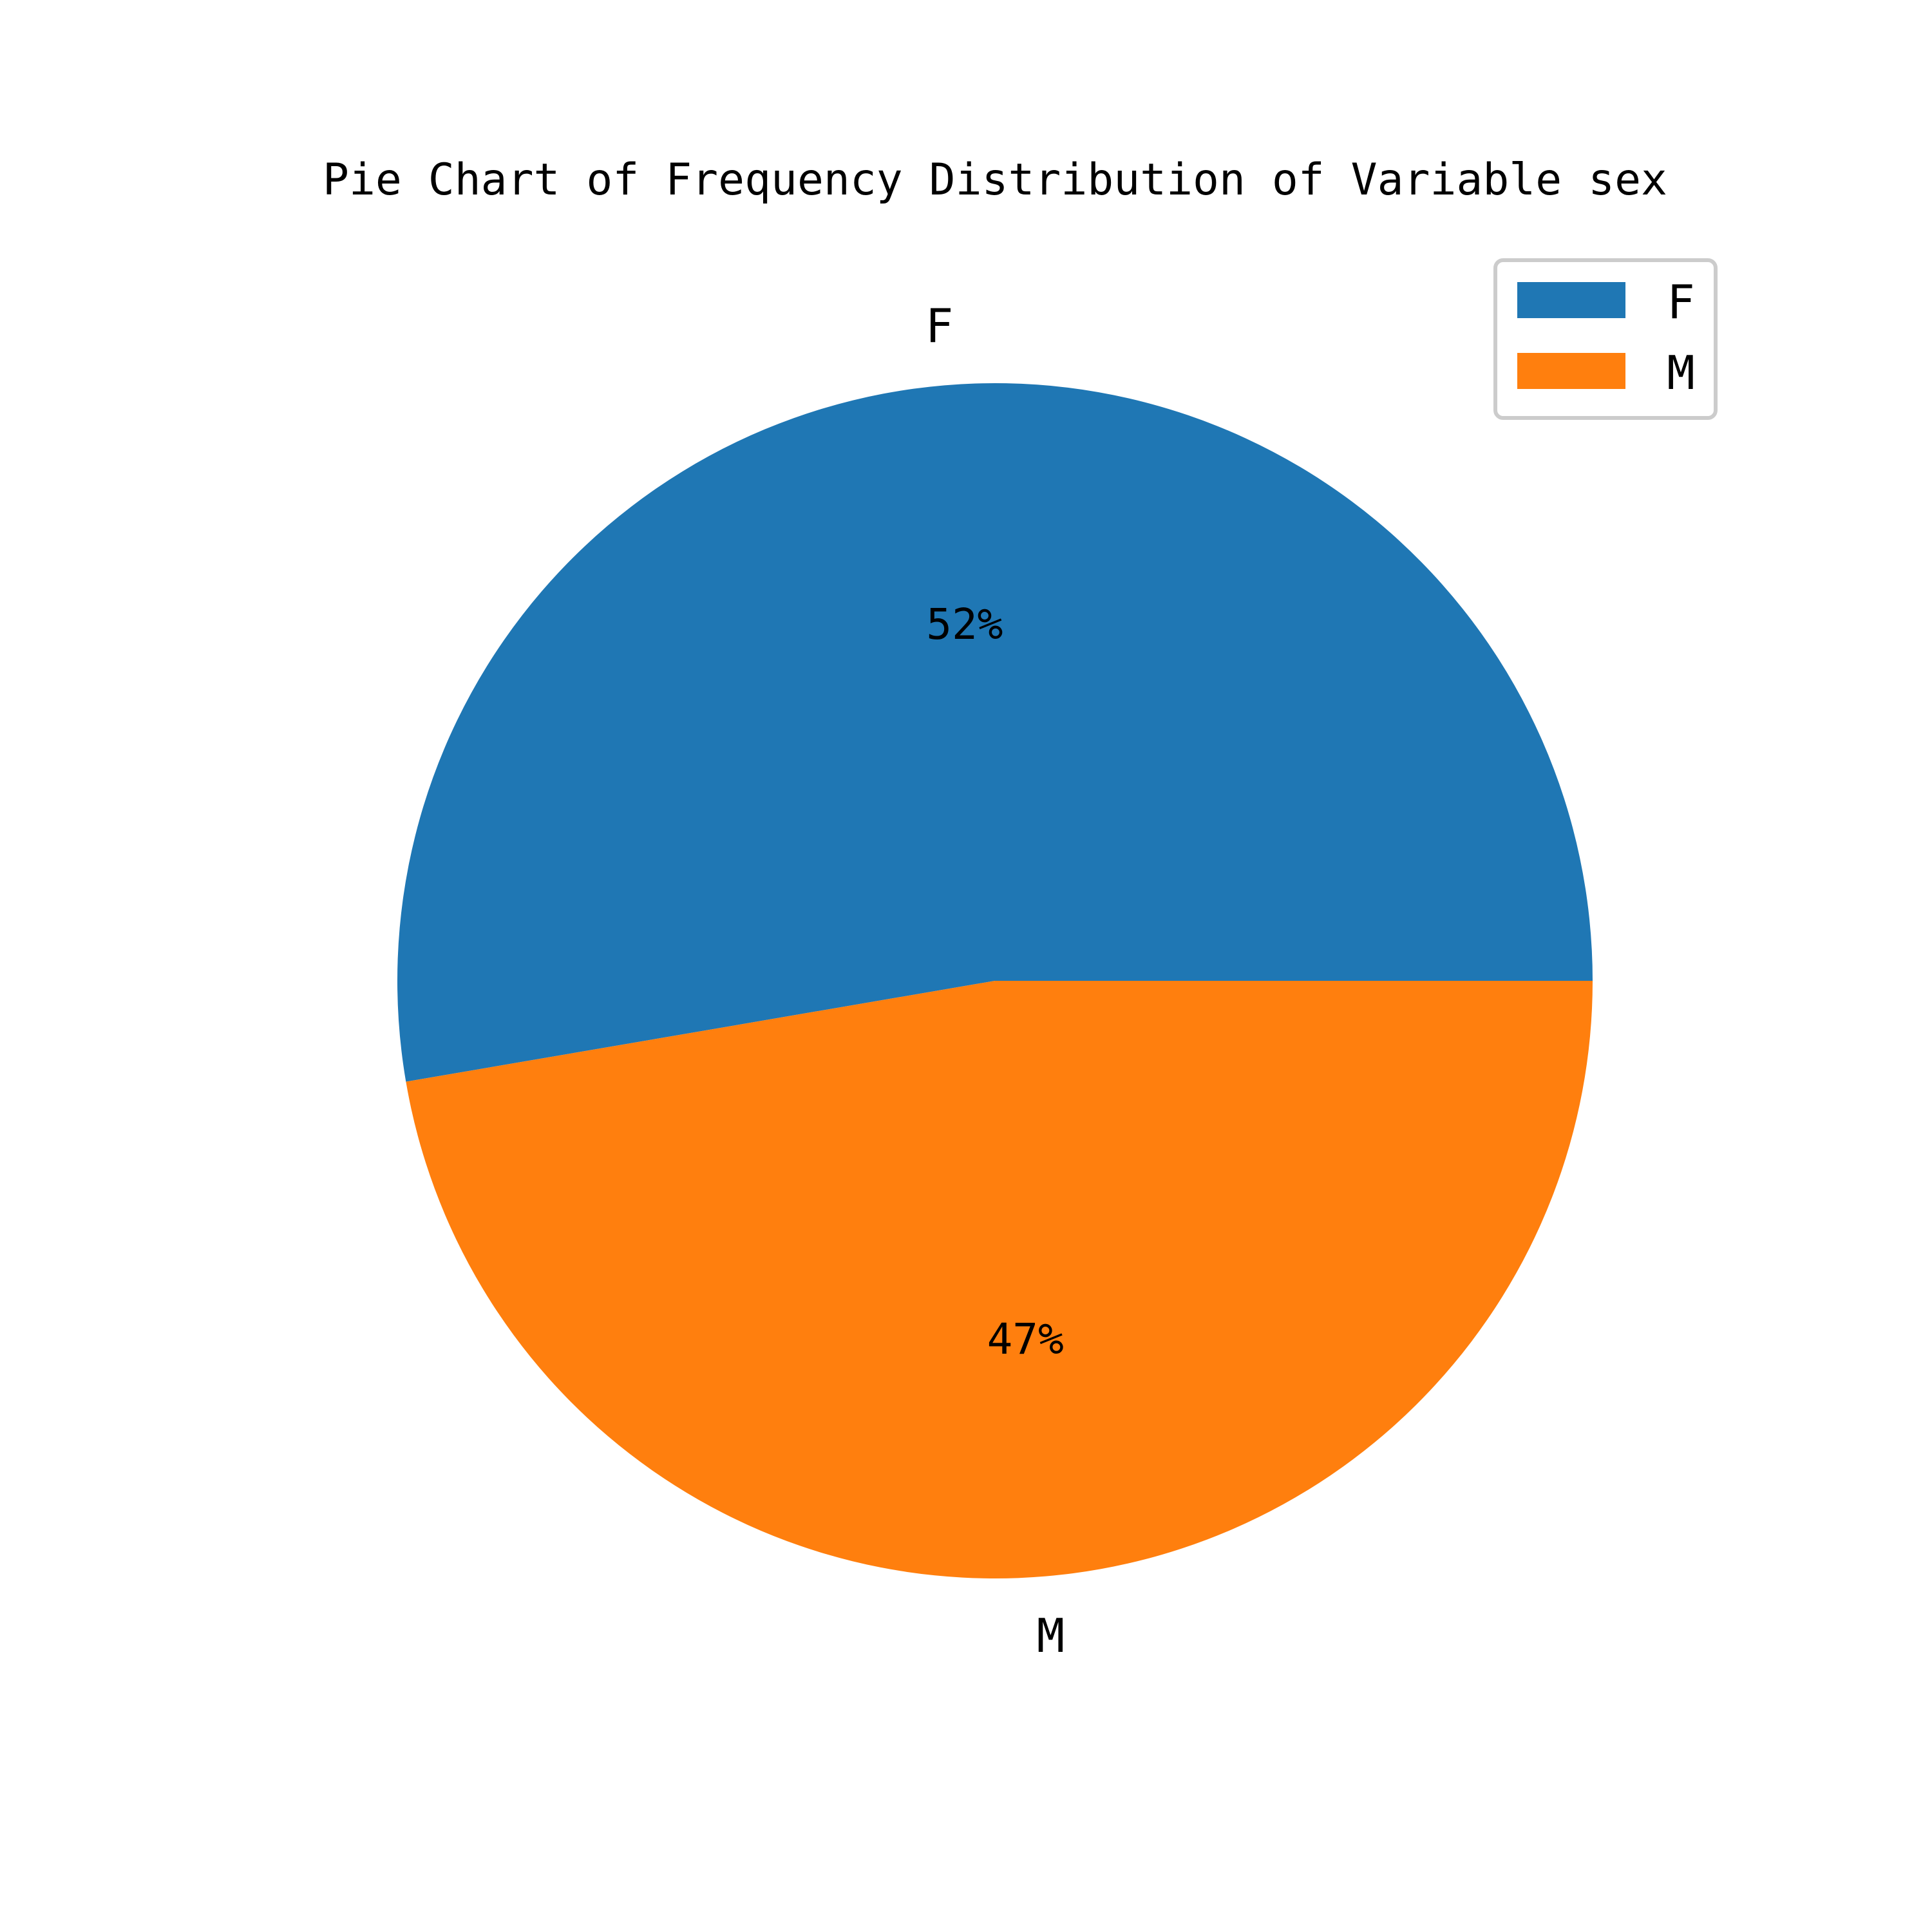 The height and width of the screenshot is (1932, 1932). Describe the element at coordinates (1571, 371) in the screenshot. I see `legend-swatch-m` at that location.